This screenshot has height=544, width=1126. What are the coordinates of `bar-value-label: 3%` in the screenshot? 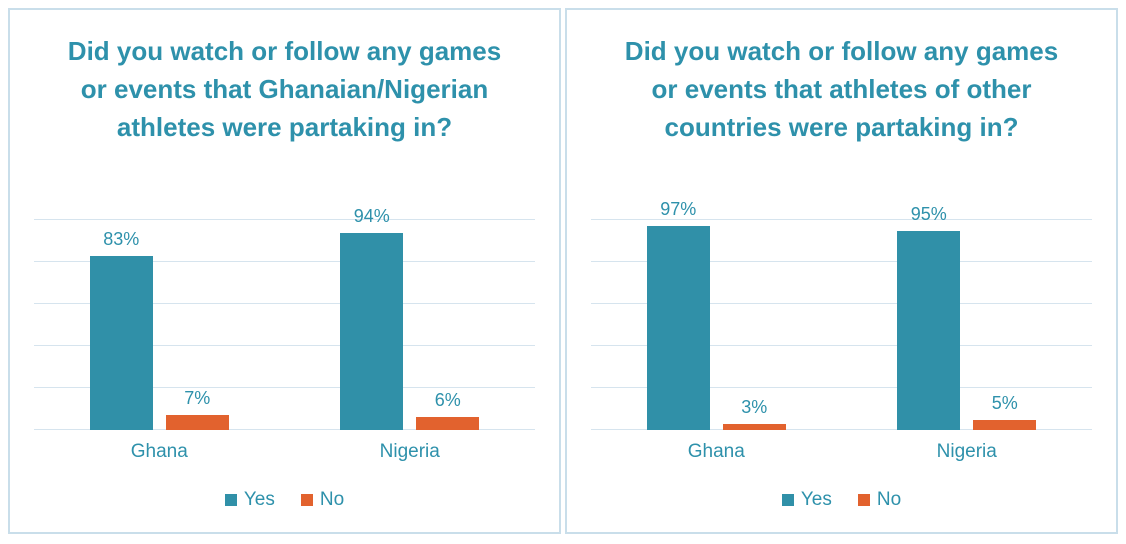 It's located at (754, 406).